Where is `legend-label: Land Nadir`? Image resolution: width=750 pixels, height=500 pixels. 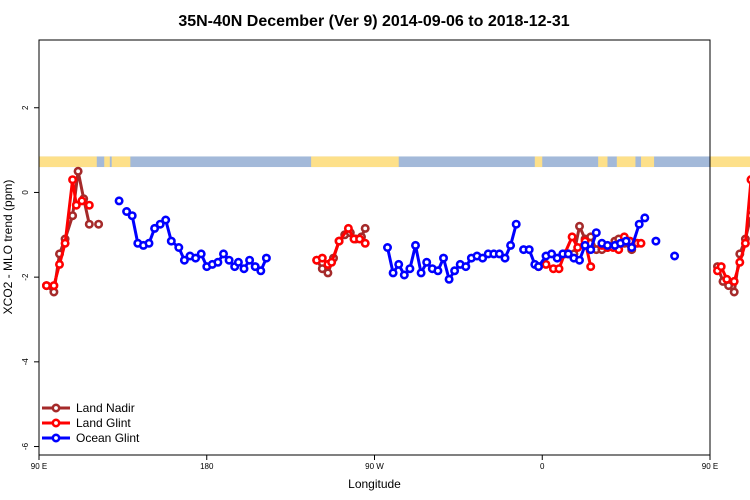
legend-label: Land Nadir is located at coordinates (105, 408).